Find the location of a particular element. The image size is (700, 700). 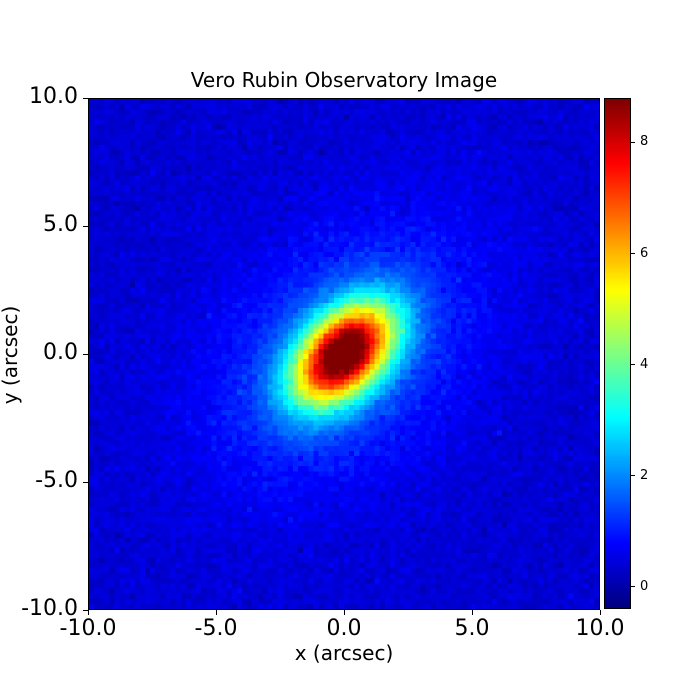

x-tick-label: 0.0 is located at coordinates (344, 628).